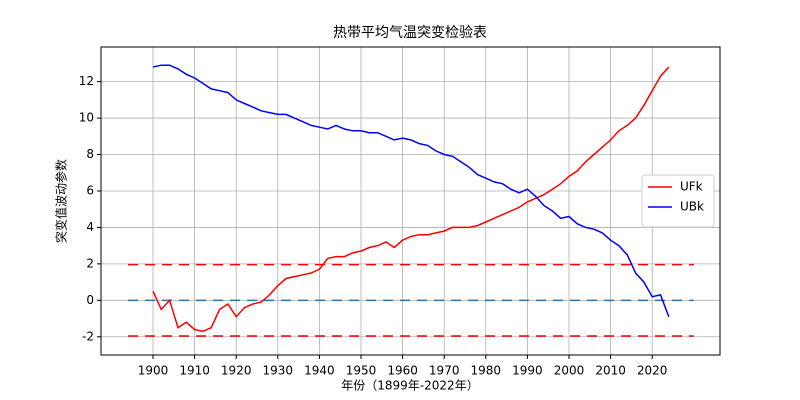 This screenshot has height=400, width=800. What do you see at coordinates (278, 371) in the screenshot?
I see `x-tick-label: 1930` at bounding box center [278, 371].